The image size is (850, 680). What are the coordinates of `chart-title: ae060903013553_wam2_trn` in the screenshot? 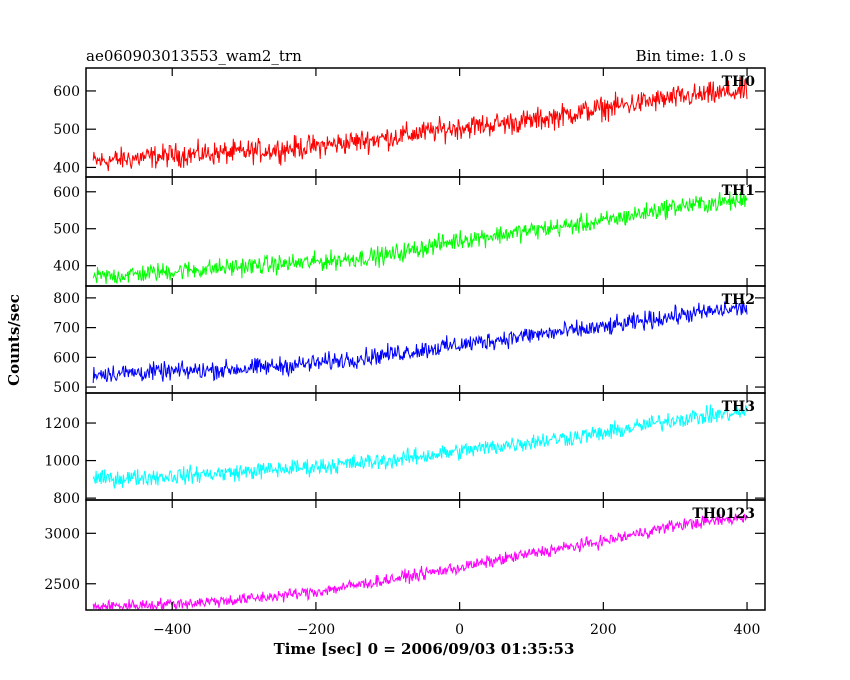 It's located at (194, 56).